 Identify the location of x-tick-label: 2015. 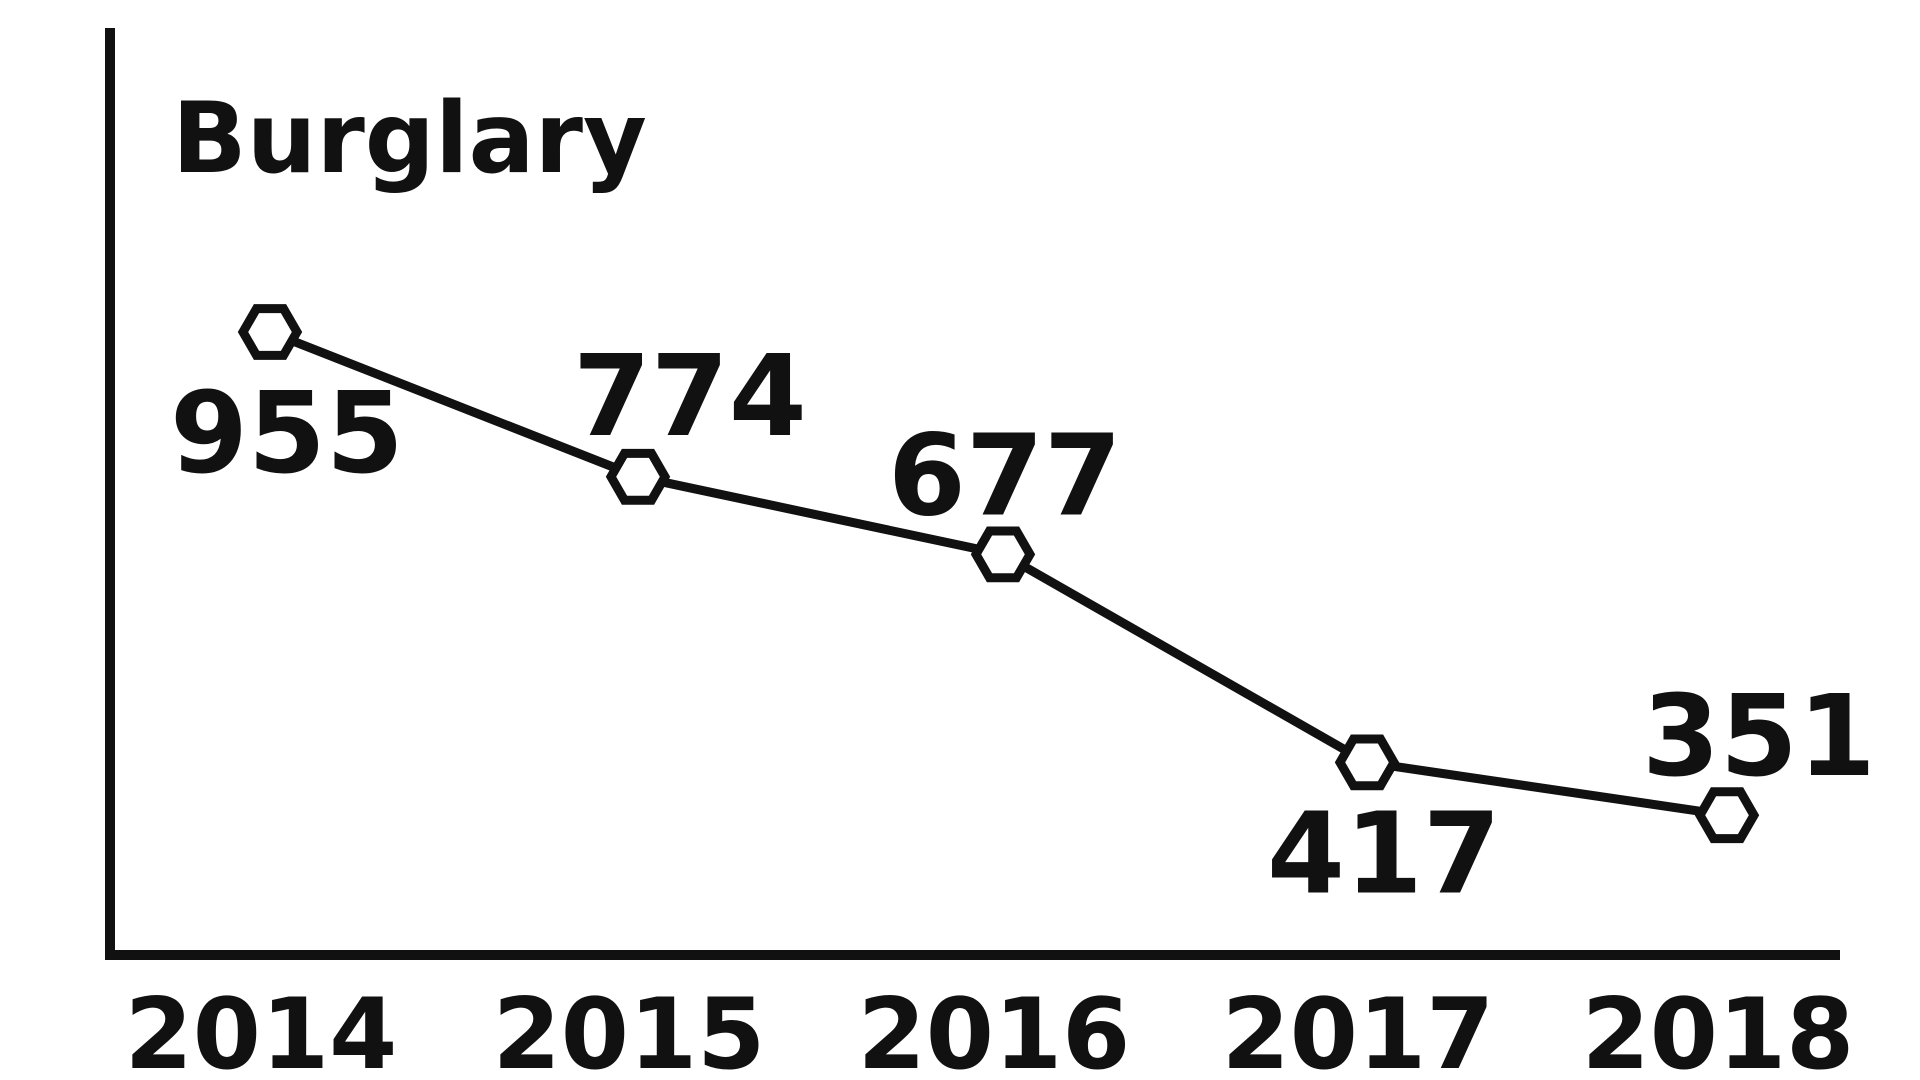
(629, 1029).